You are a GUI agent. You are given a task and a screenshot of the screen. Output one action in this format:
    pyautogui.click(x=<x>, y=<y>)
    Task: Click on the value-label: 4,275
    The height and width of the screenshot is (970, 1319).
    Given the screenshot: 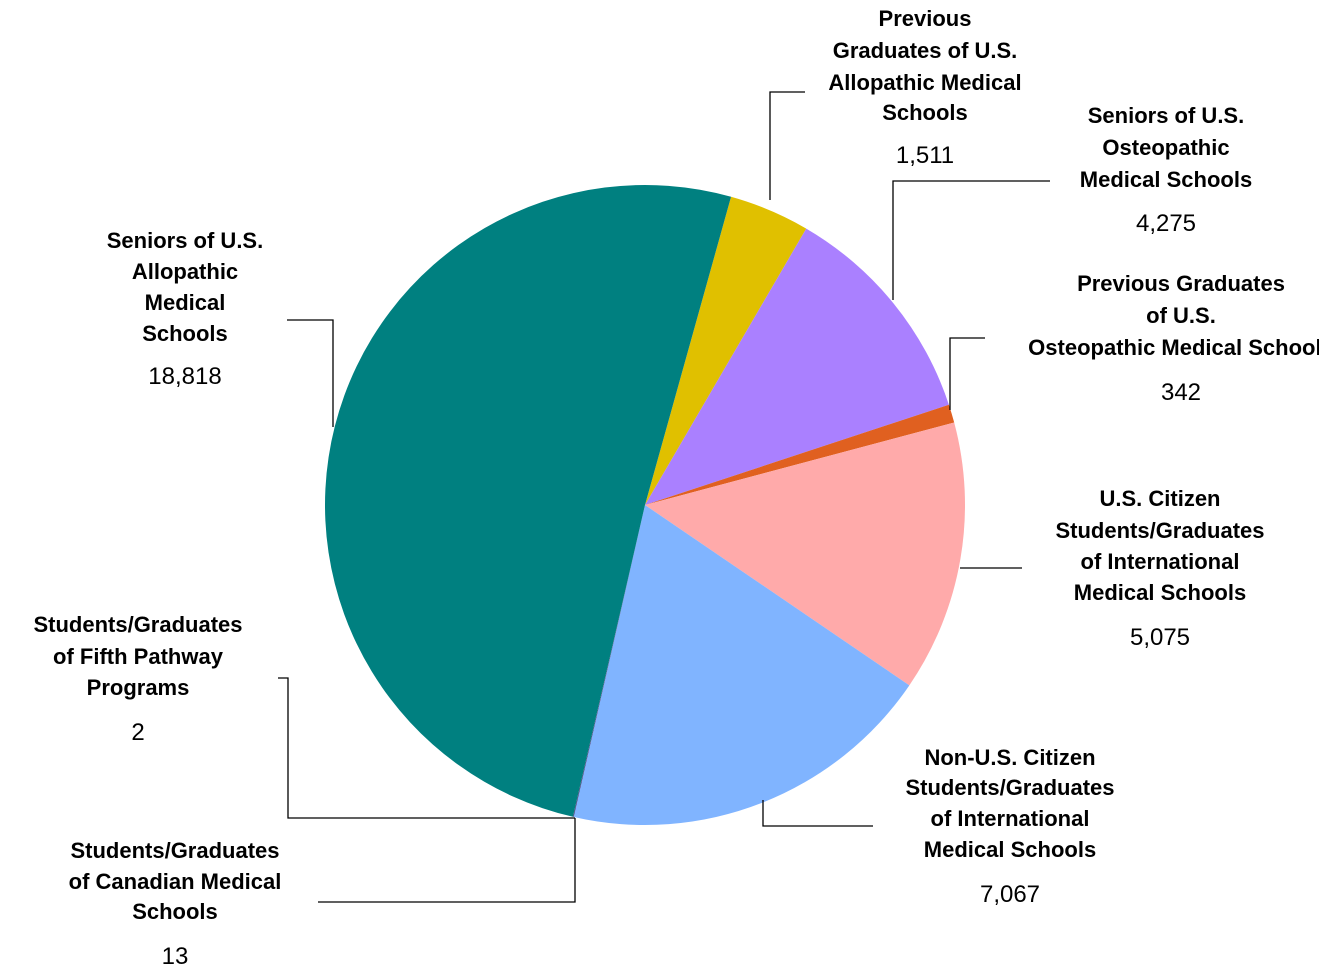 What is the action you would take?
    pyautogui.click(x=1166, y=223)
    